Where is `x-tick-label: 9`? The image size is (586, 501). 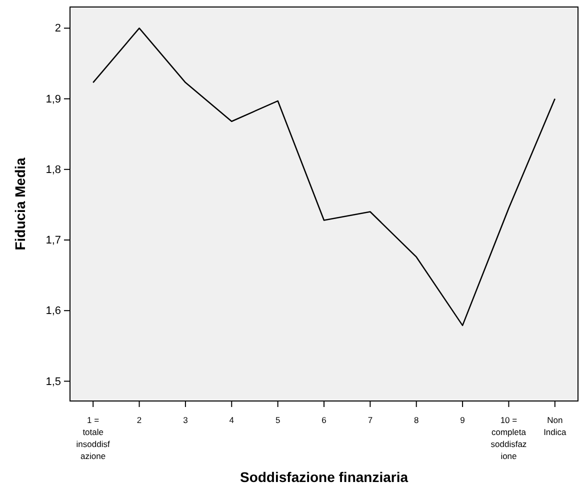
x-tick-label: 9 is located at coordinates (463, 420).